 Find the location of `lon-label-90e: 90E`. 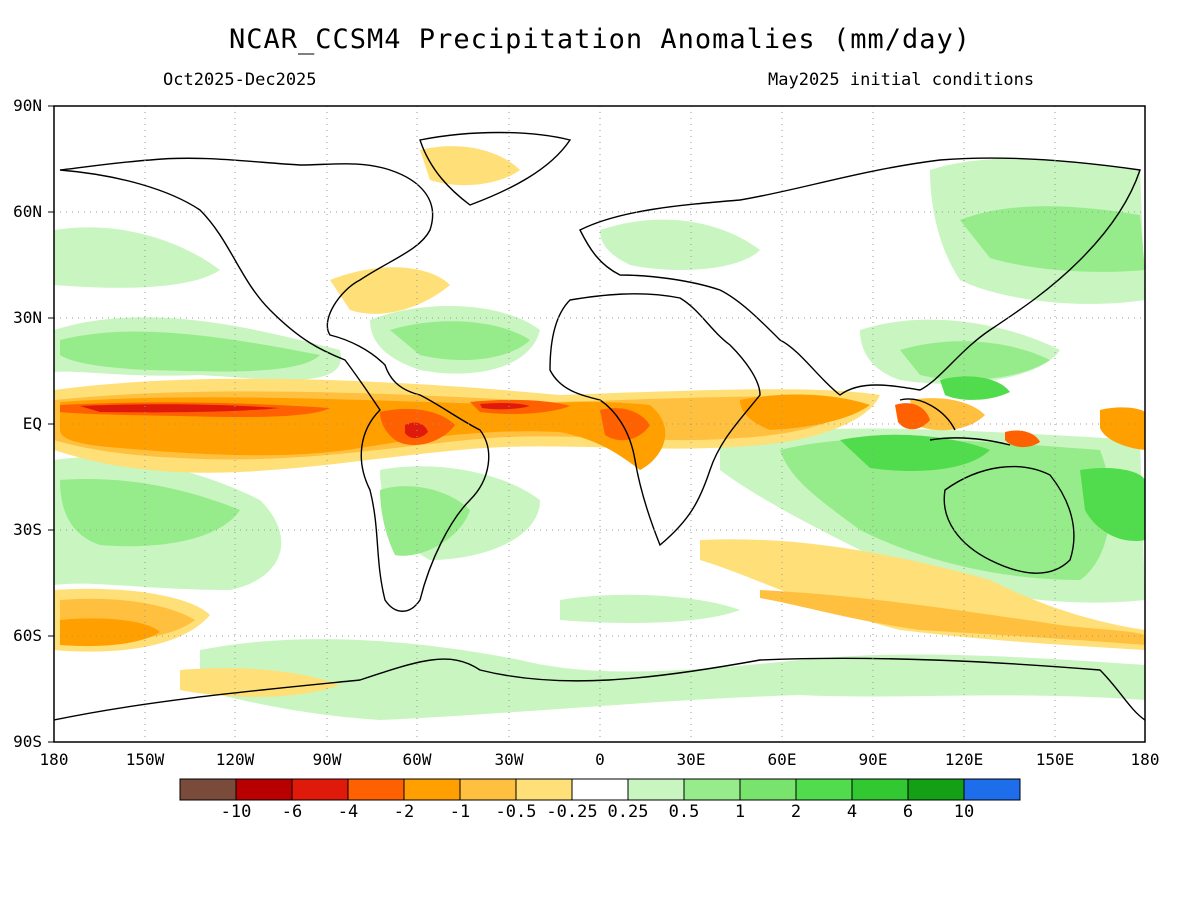

lon-label-90e: 90E is located at coordinates (873, 759).